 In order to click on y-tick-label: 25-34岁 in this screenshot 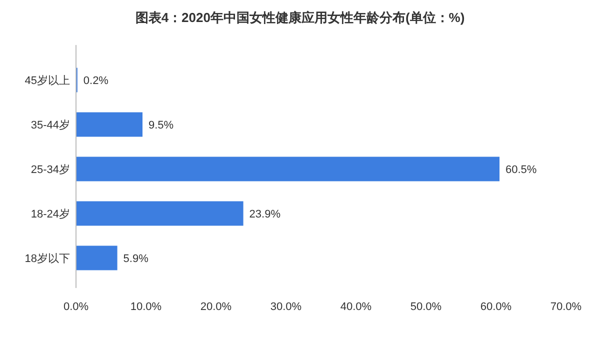, I will do `click(50, 170)`.